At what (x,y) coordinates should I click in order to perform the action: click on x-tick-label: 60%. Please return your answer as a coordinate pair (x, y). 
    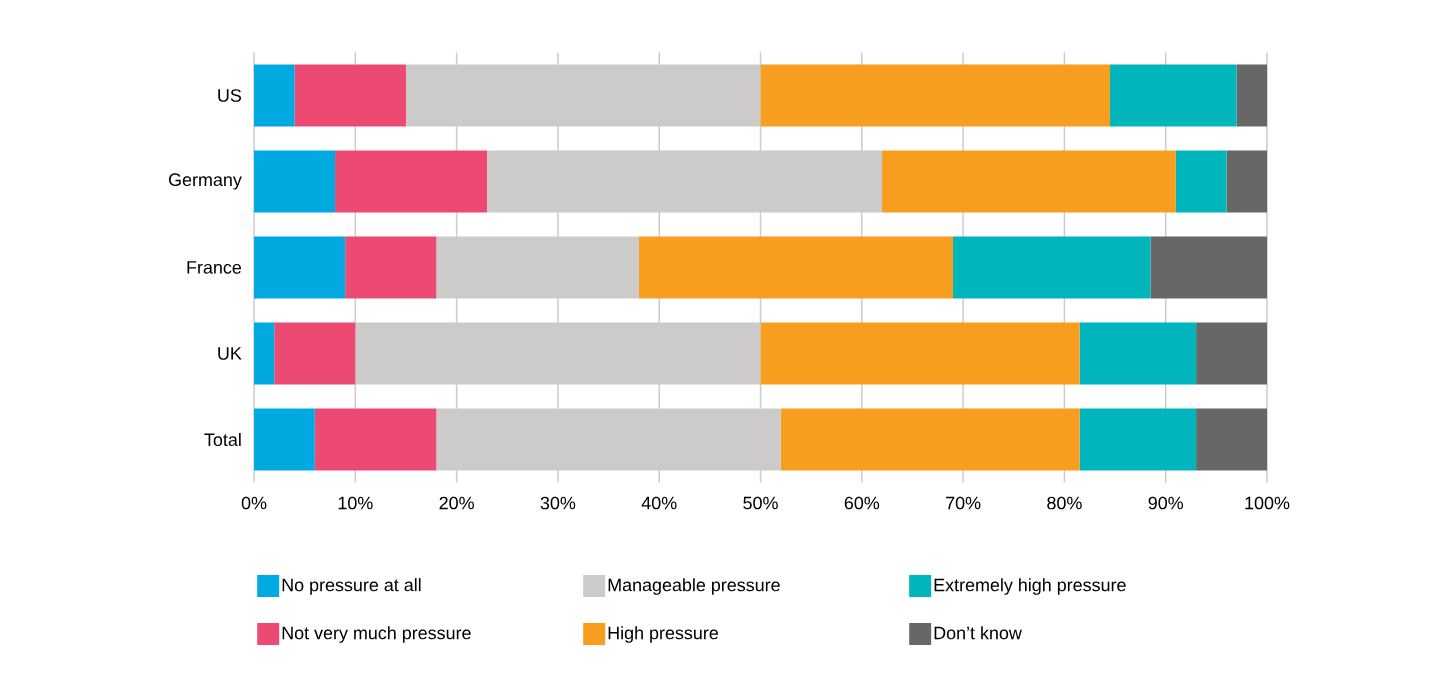
    Looking at the image, I should click on (862, 503).